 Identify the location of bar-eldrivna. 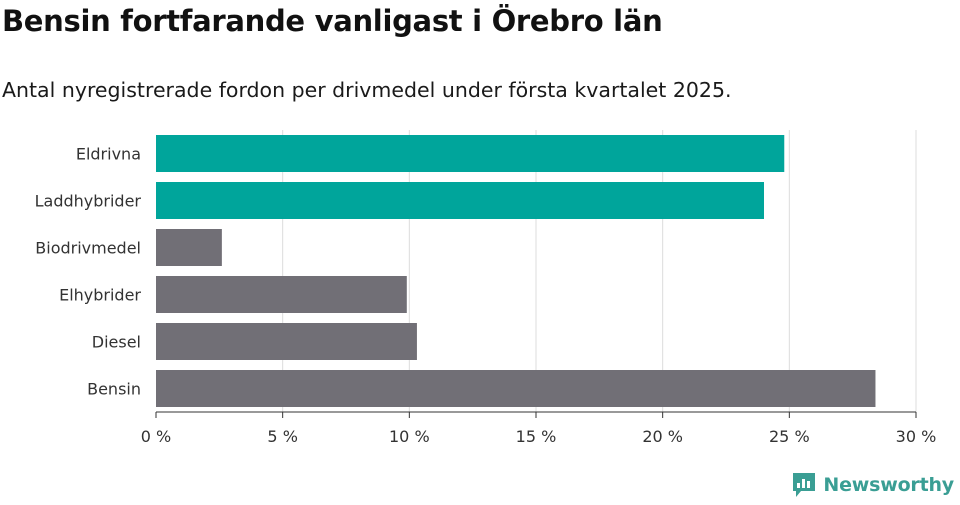
(470, 153).